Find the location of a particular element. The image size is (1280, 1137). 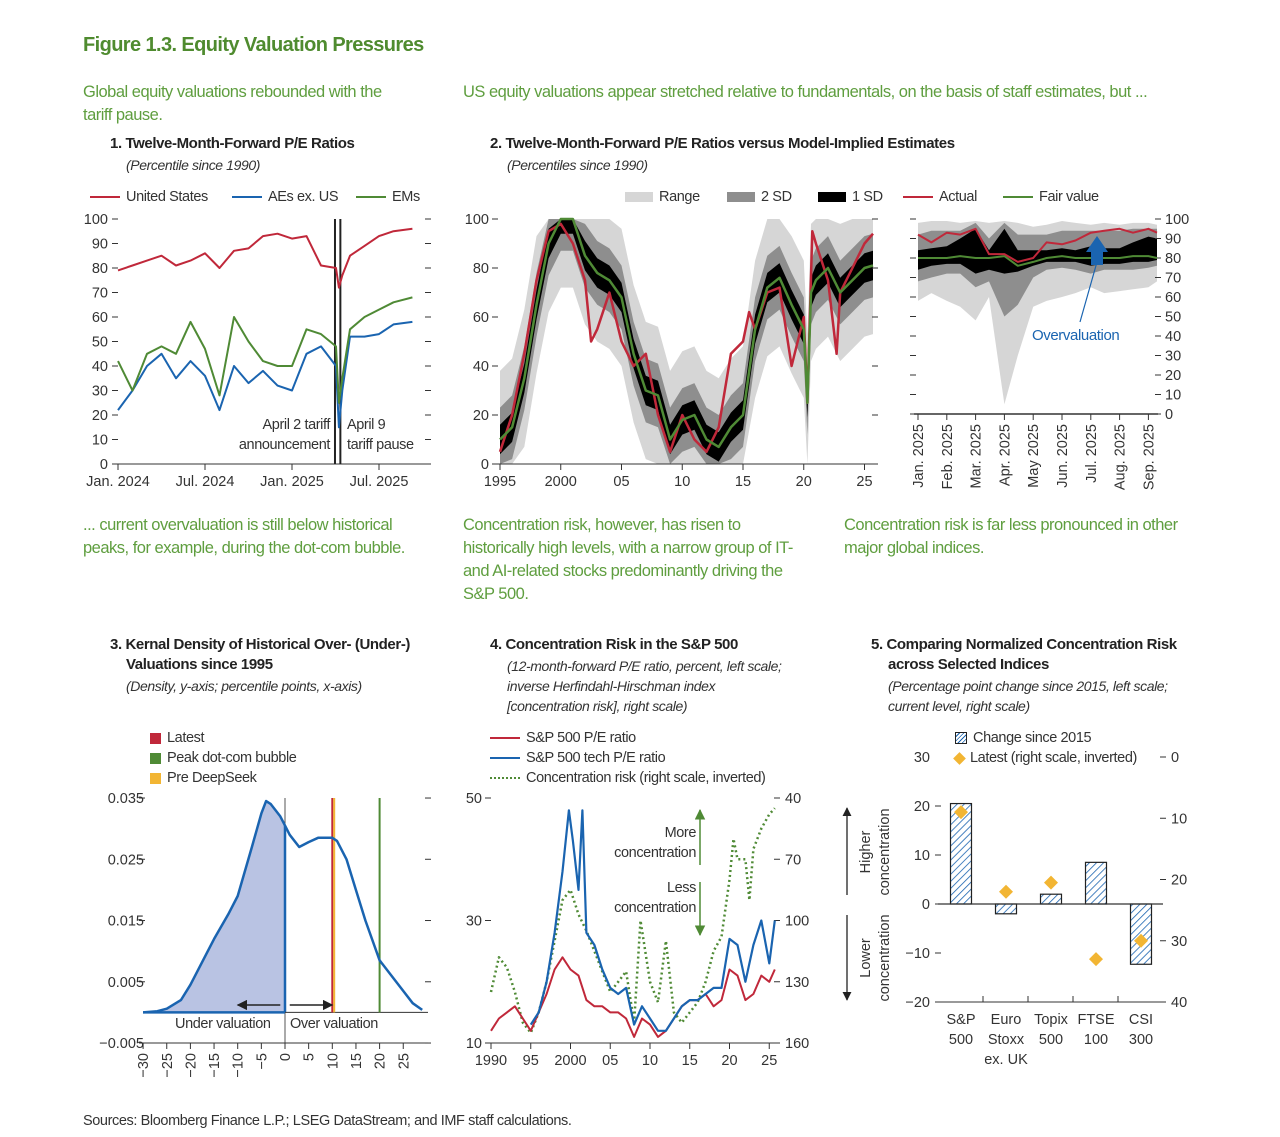

legend-item-sp500-tech-pe: S&P 500 tech P/E ratio is located at coordinates (578, 758).